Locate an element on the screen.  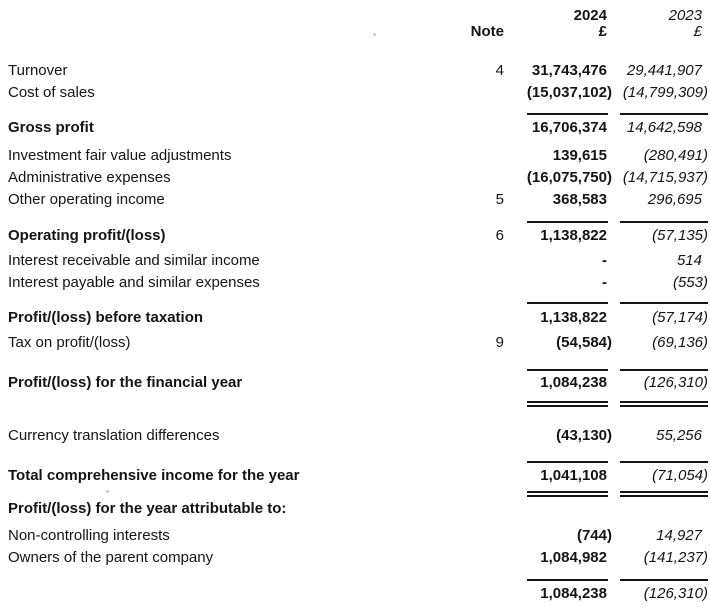
note-ref: 9 is located at coordinates (499, 342).